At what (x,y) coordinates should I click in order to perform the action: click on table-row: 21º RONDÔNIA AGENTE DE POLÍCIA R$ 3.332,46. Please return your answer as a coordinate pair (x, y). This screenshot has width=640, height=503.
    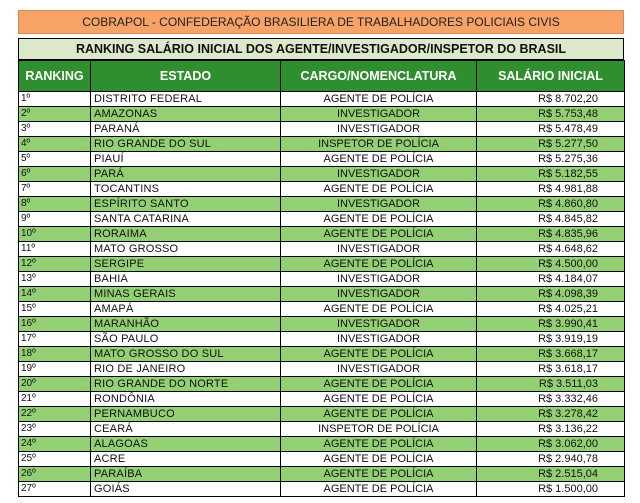
    Looking at the image, I should click on (321, 399).